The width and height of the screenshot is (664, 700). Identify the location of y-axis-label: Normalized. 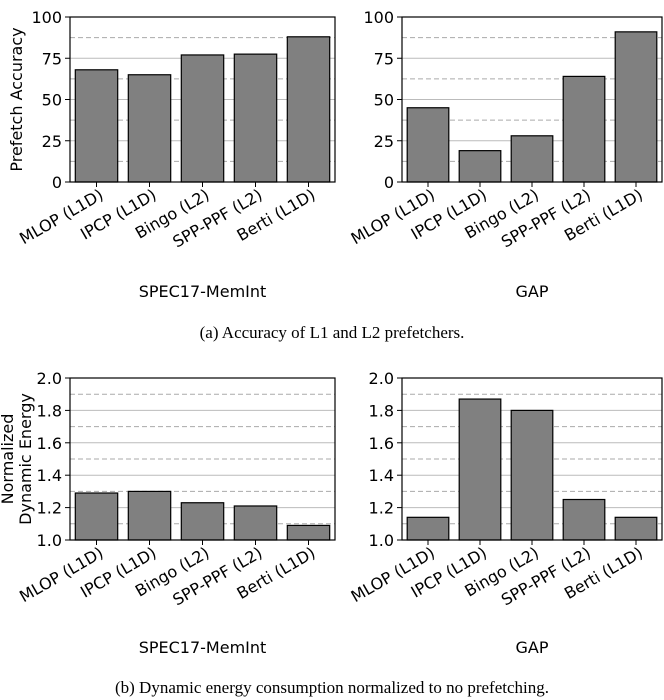
(8, 459).